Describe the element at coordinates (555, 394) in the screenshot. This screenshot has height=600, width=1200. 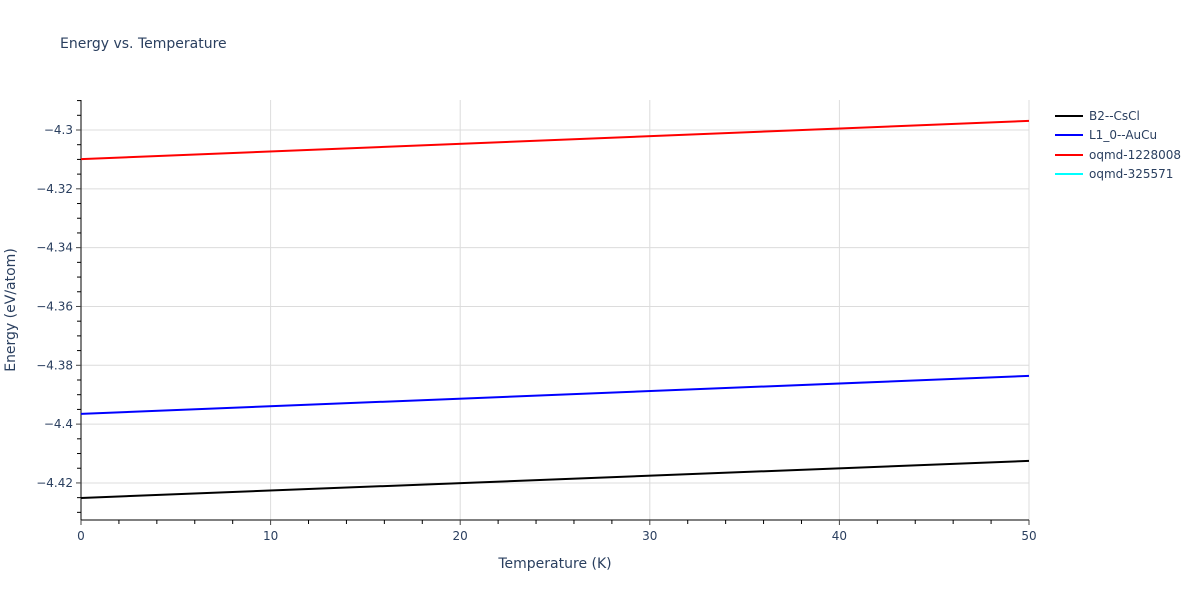
I see `series-line-l1-0-aucu` at that location.